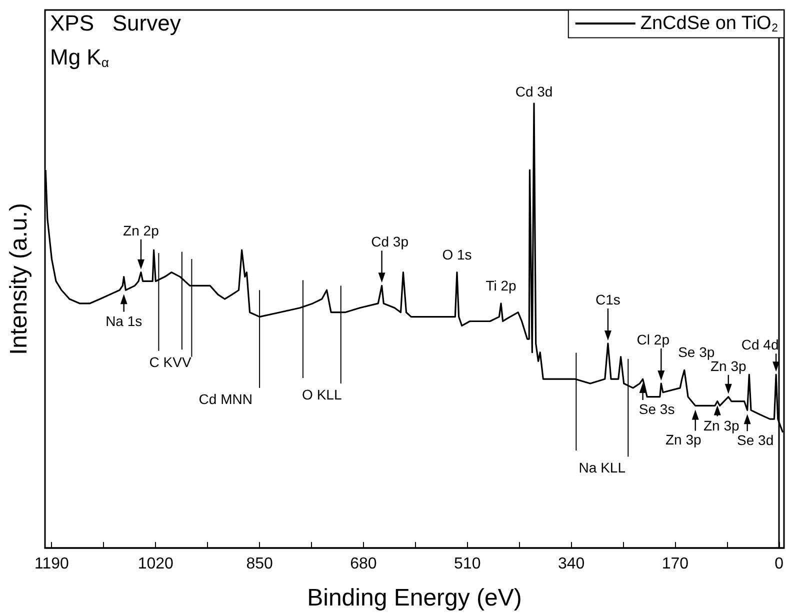 Image resolution: width=786 pixels, height=613 pixels. Describe the element at coordinates (52, 564) in the screenshot. I see `x-tick-label: 1190` at that location.